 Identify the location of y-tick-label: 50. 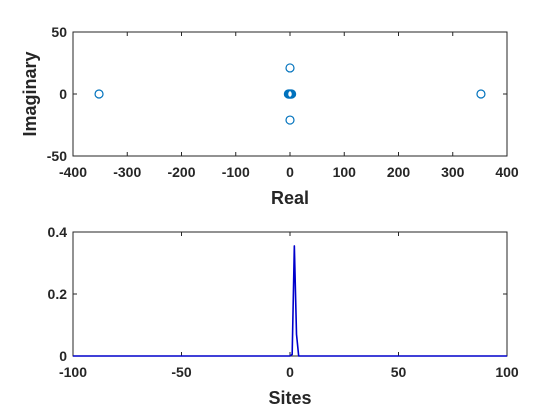
(59, 32).